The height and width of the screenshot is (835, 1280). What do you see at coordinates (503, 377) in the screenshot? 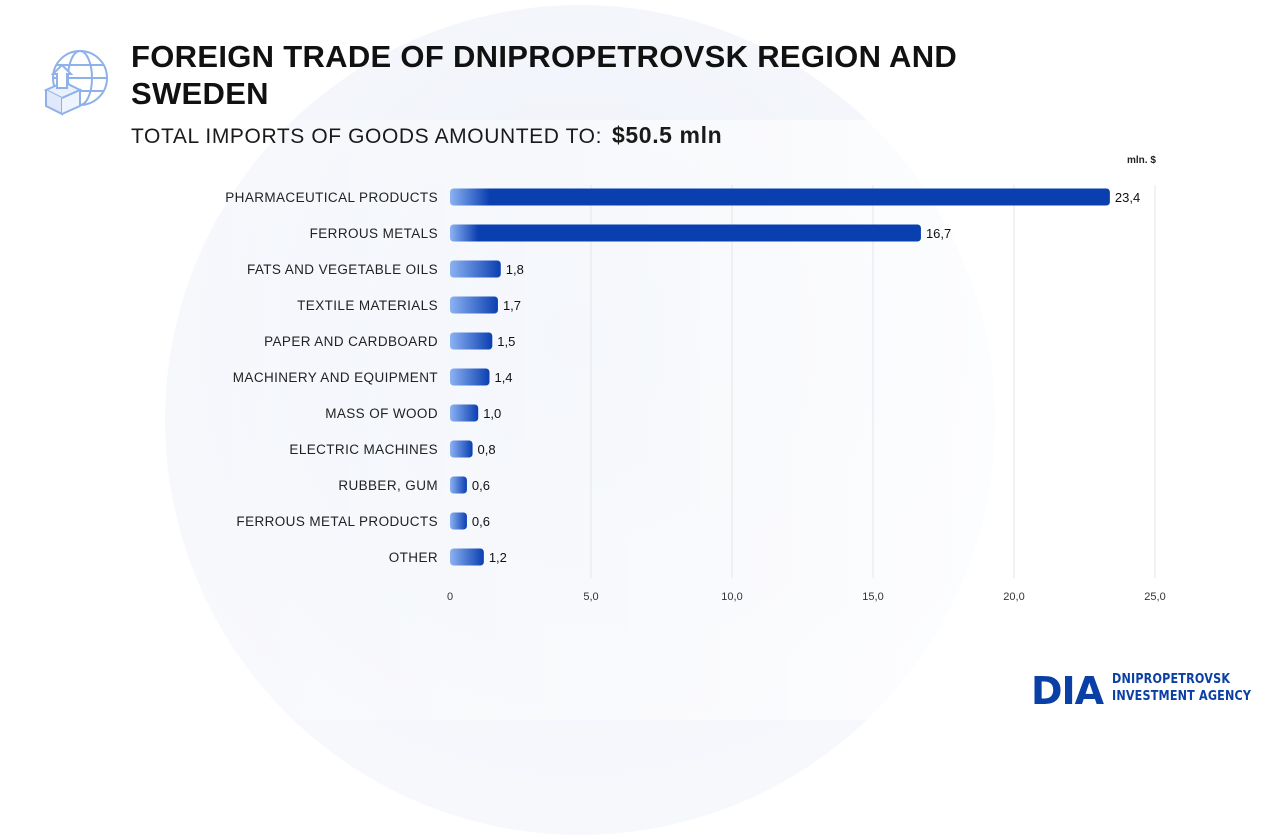
I see `data-label: 1,4` at bounding box center [503, 377].